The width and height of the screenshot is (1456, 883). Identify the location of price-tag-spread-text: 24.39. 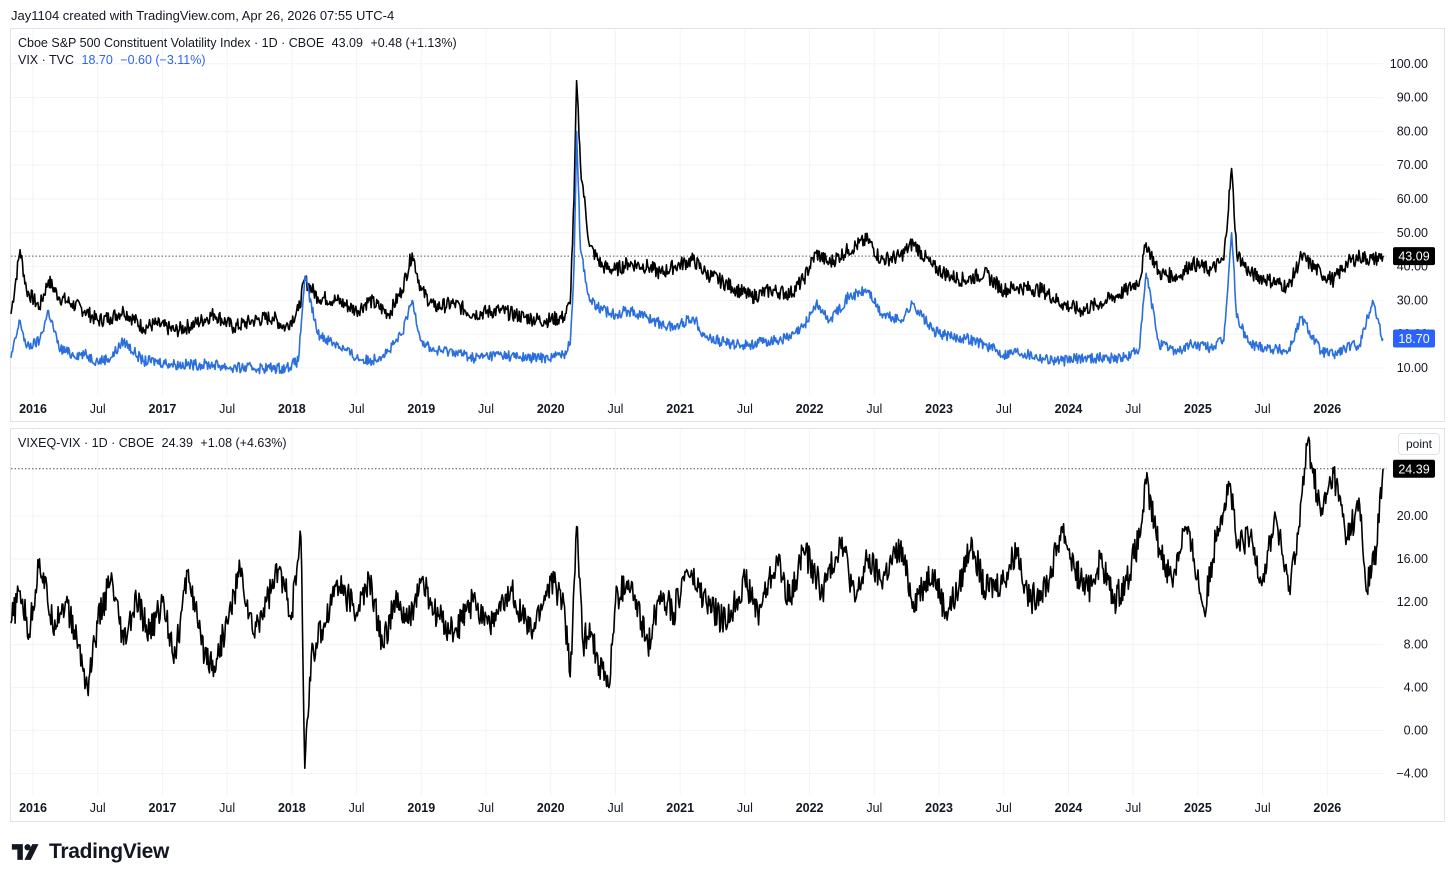
(1413, 469).